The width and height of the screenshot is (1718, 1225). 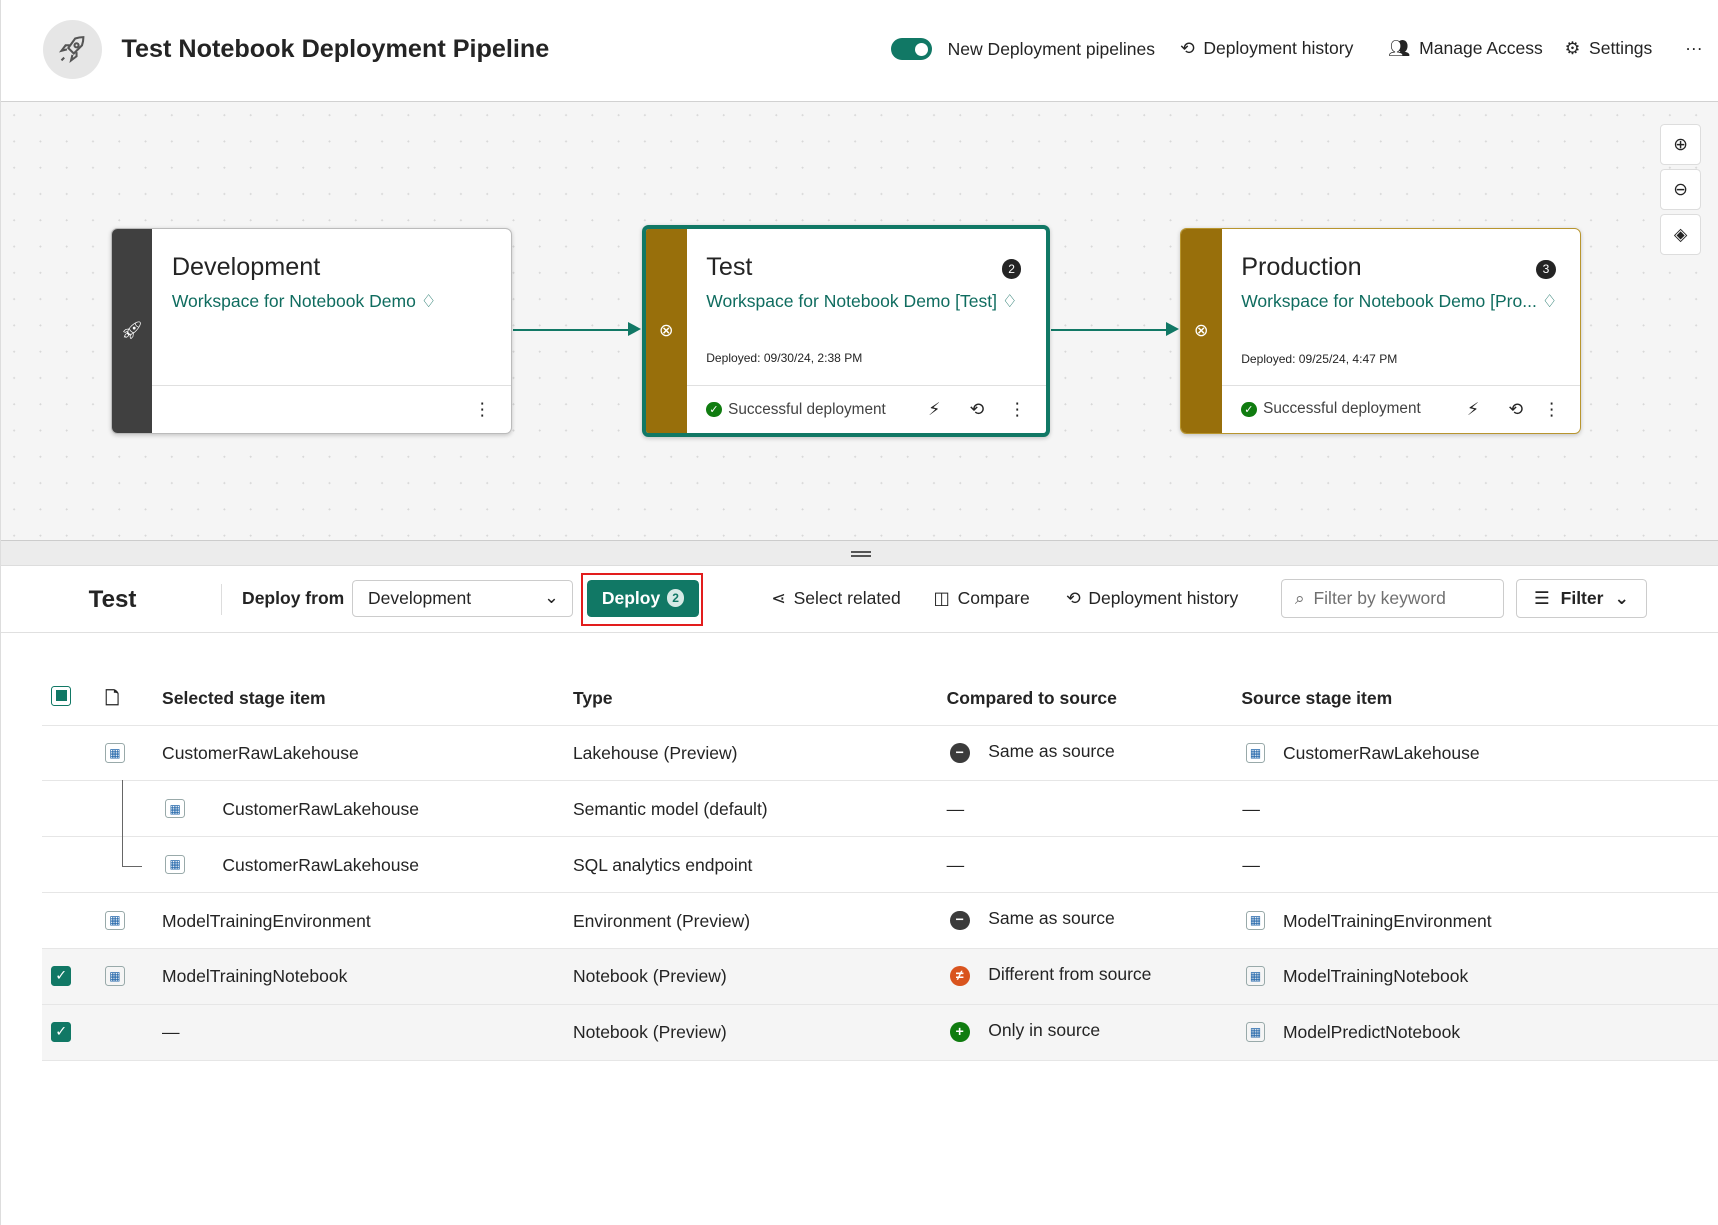 What do you see at coordinates (132, 330) in the screenshot?
I see `stage-strip: 🚀︎` at bounding box center [132, 330].